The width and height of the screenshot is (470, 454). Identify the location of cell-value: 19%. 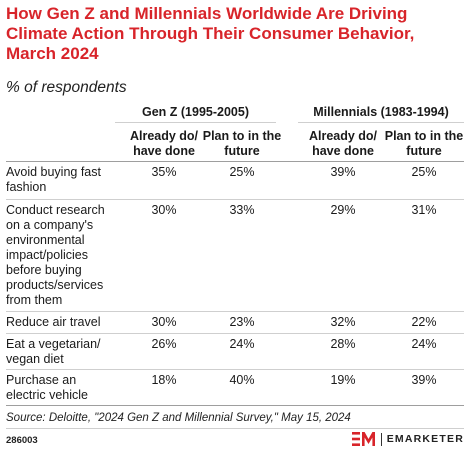
(343, 380).